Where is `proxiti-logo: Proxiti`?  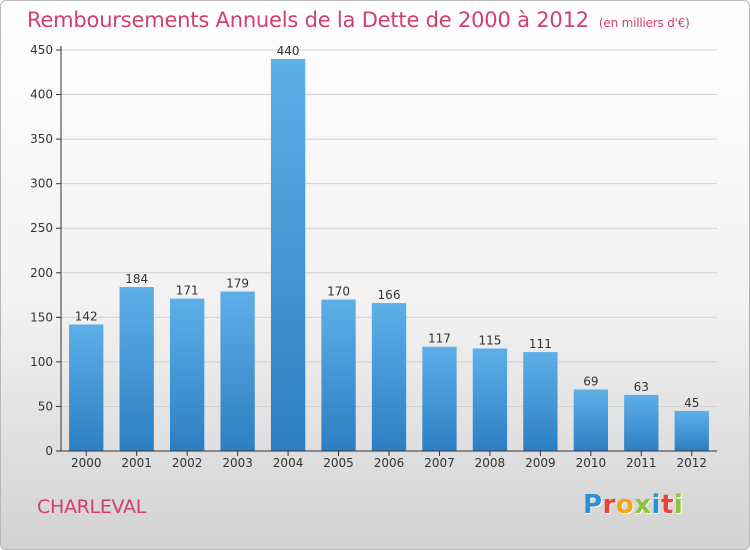
proxiti-logo: Proxiti is located at coordinates (633, 505).